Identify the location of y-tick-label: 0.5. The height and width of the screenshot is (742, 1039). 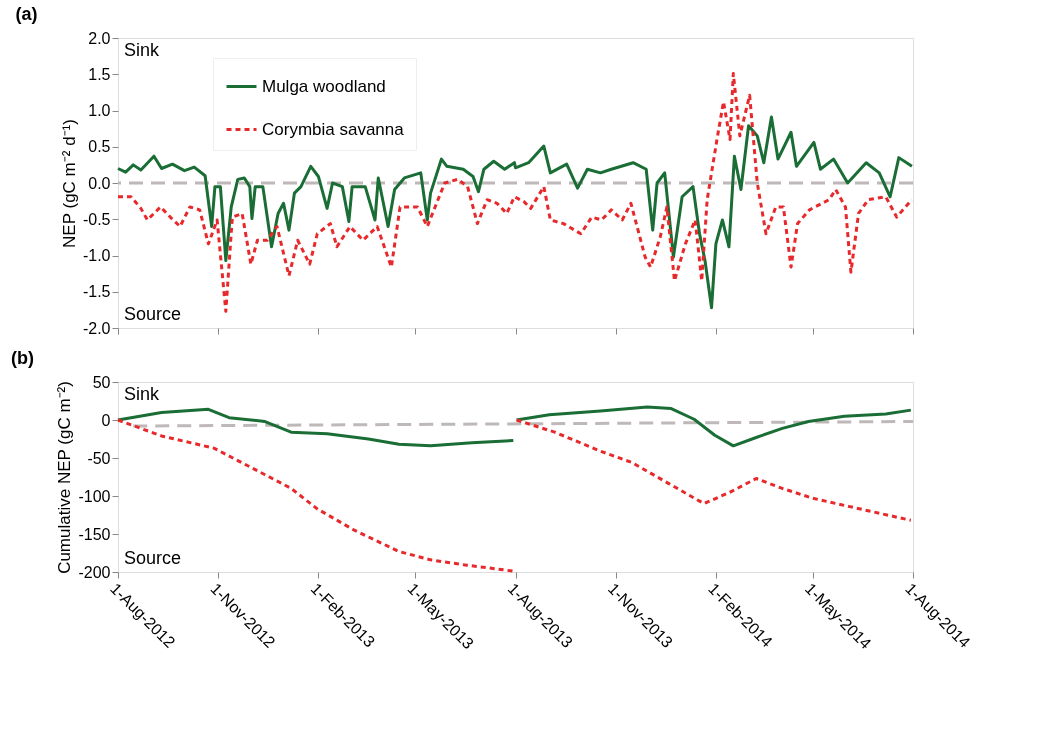
(99, 147).